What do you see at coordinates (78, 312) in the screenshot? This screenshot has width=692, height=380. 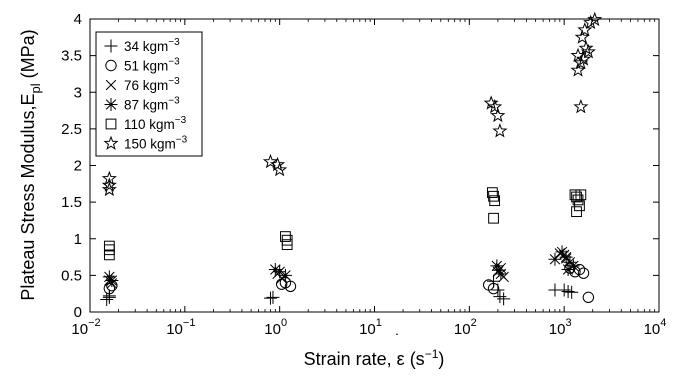 I see `y-tick-label: 0` at bounding box center [78, 312].